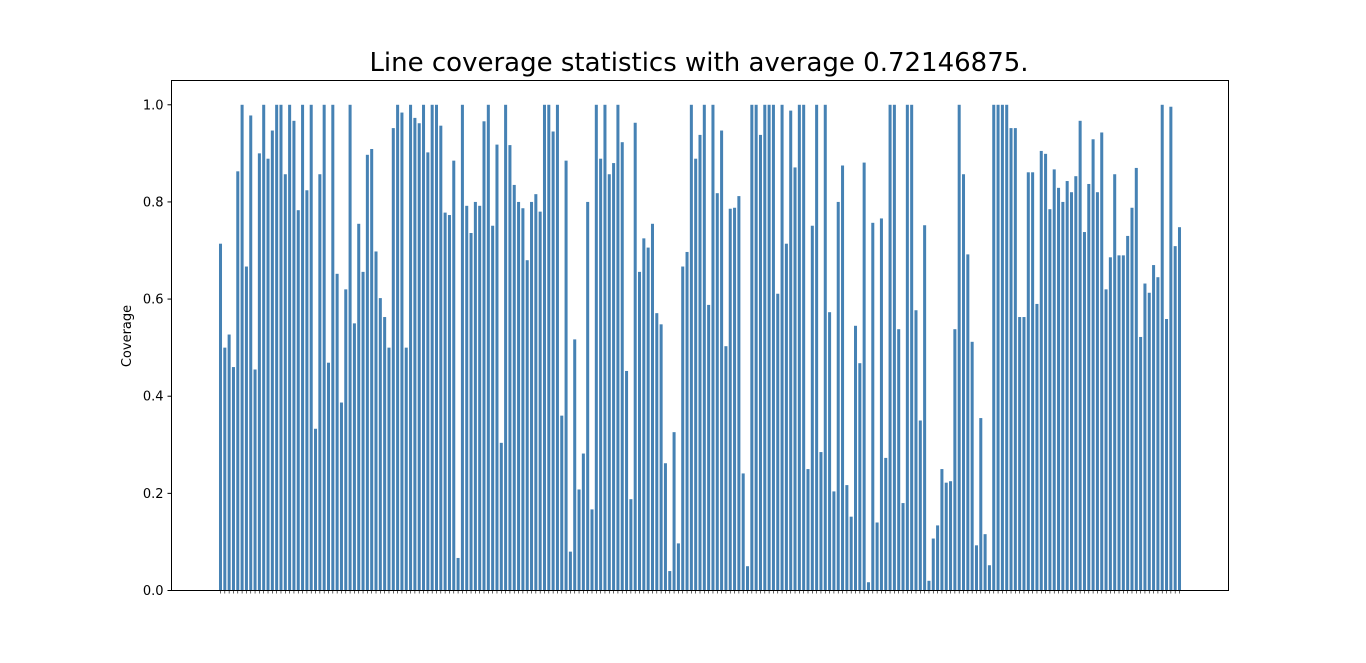  I want to click on y-axis-label: Coverage, so click(127, 336).